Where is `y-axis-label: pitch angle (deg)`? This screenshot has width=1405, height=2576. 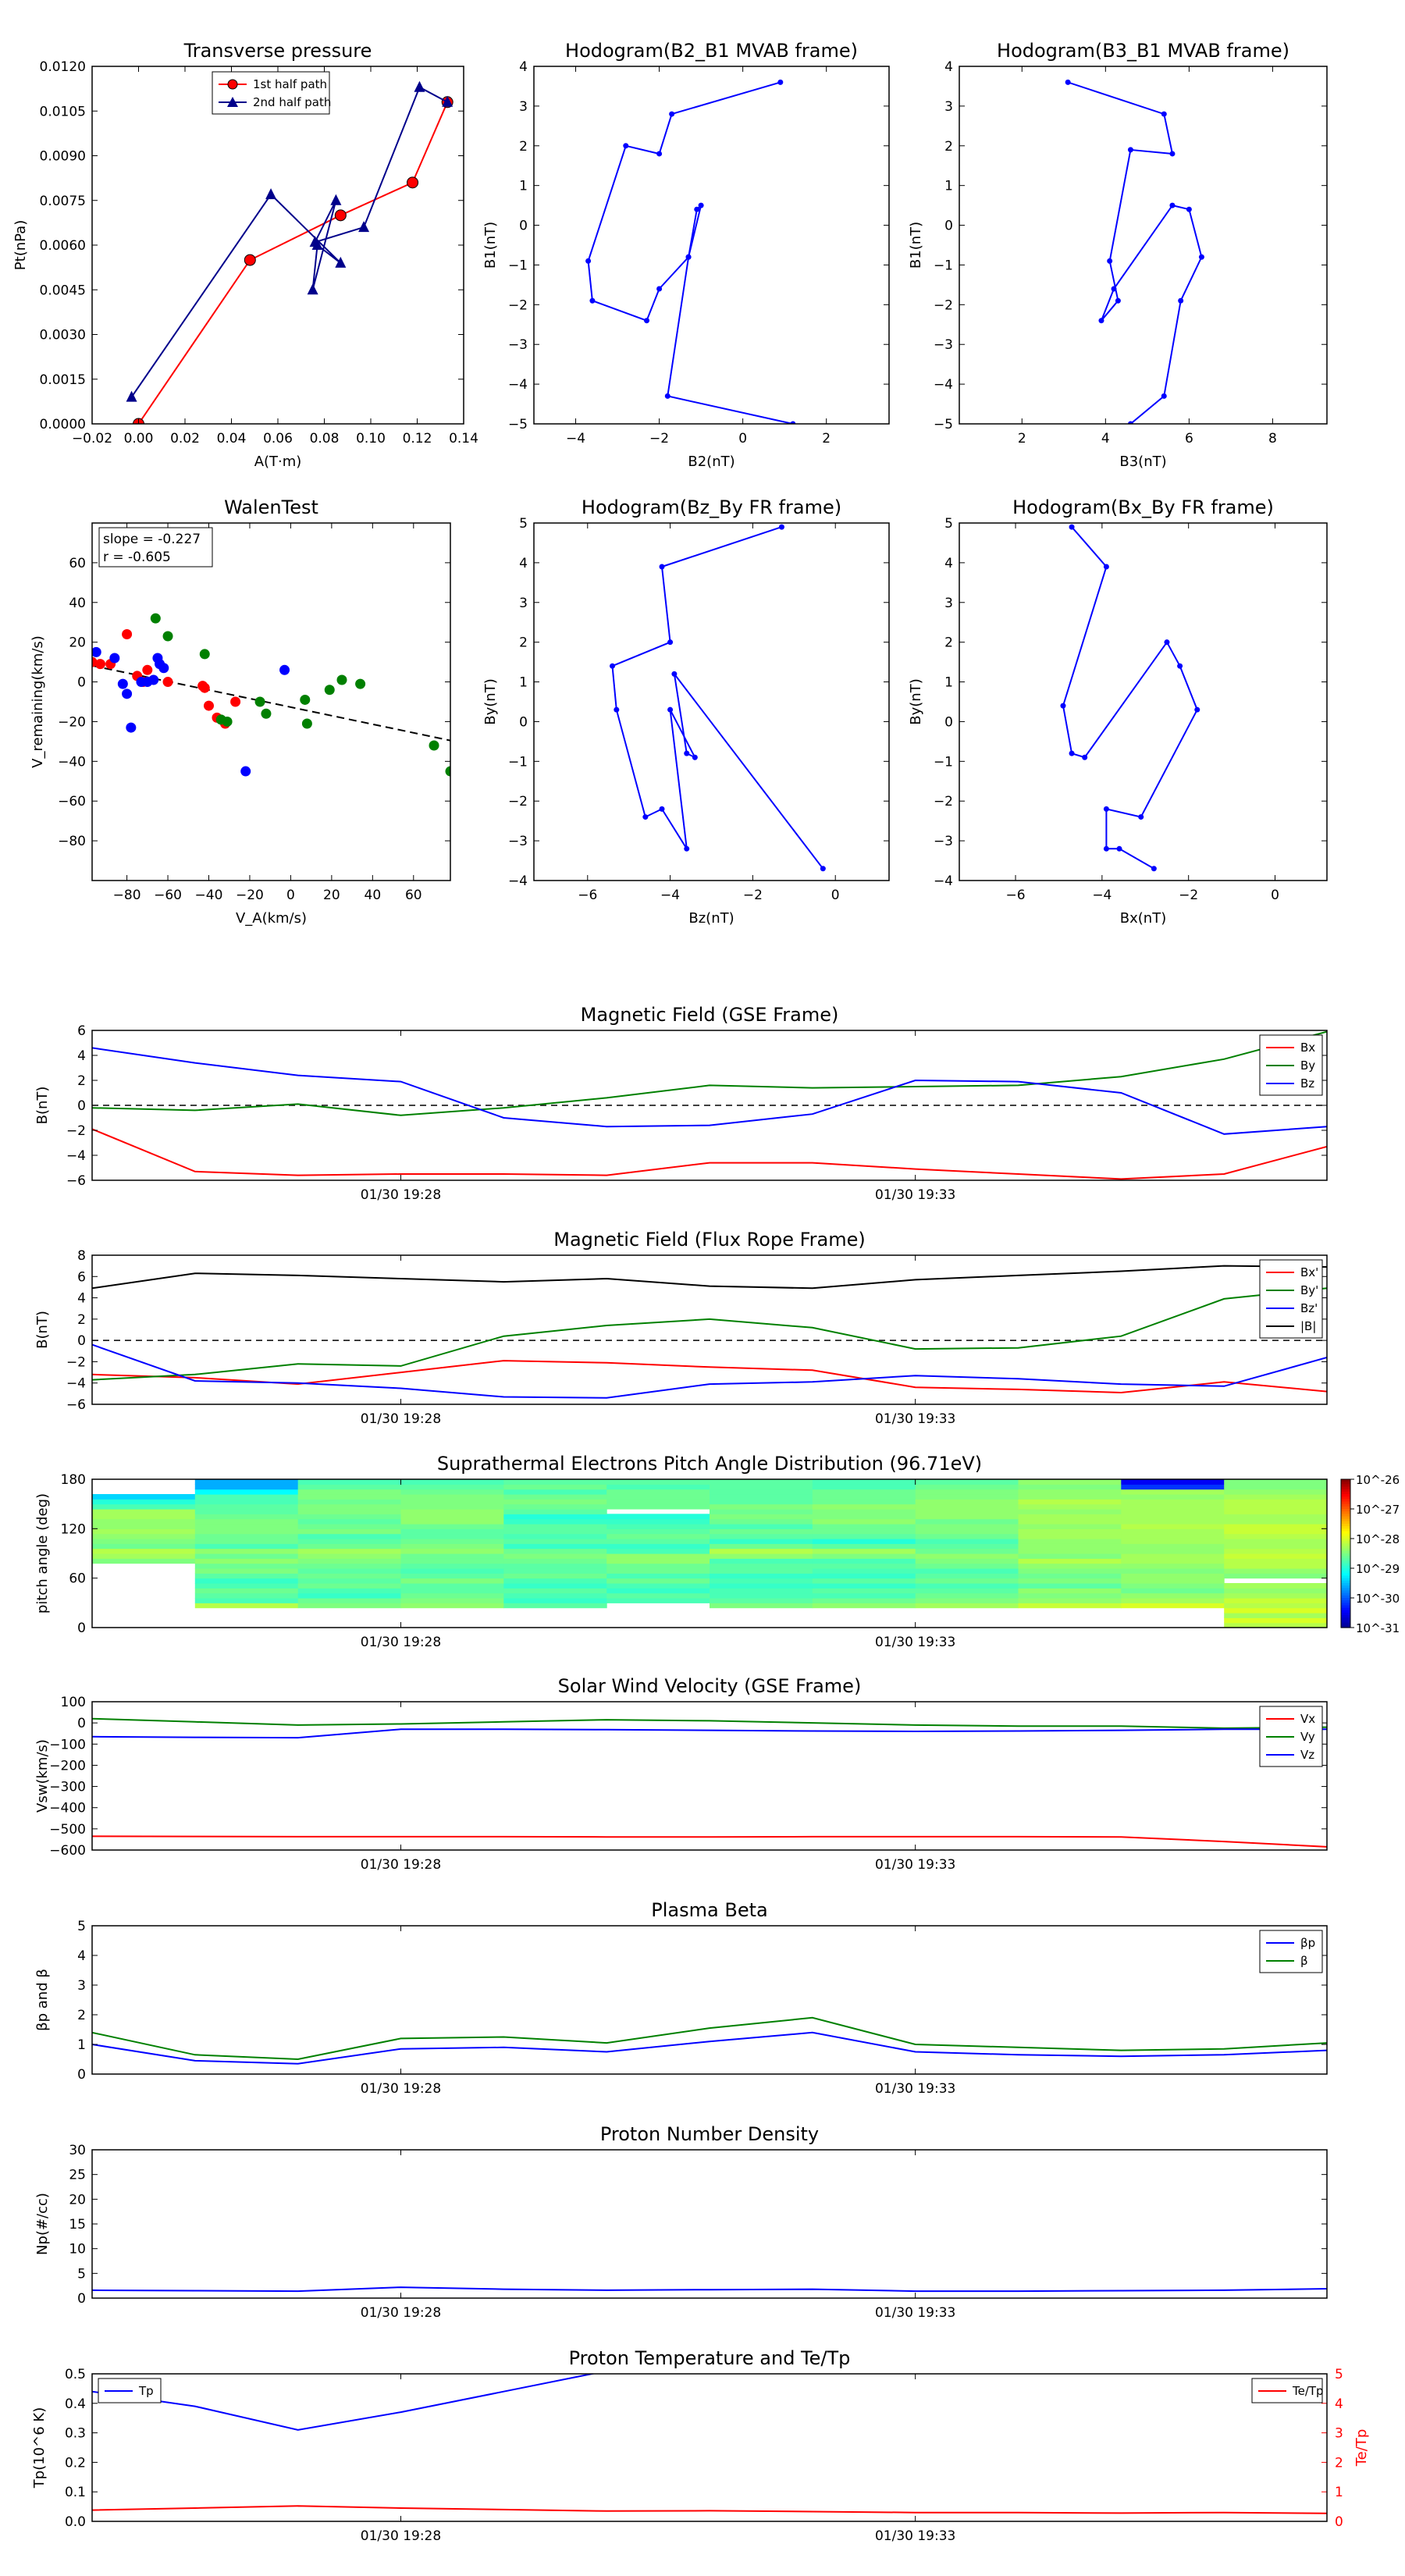
y-axis-label: pitch angle (deg) is located at coordinates (43, 1553).